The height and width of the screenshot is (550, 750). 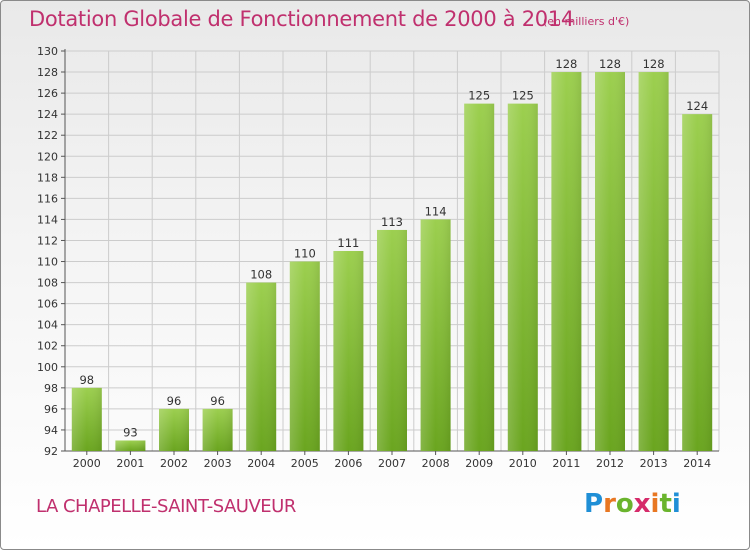 What do you see at coordinates (653, 261) in the screenshot?
I see `bar-shade-2013` at bounding box center [653, 261].